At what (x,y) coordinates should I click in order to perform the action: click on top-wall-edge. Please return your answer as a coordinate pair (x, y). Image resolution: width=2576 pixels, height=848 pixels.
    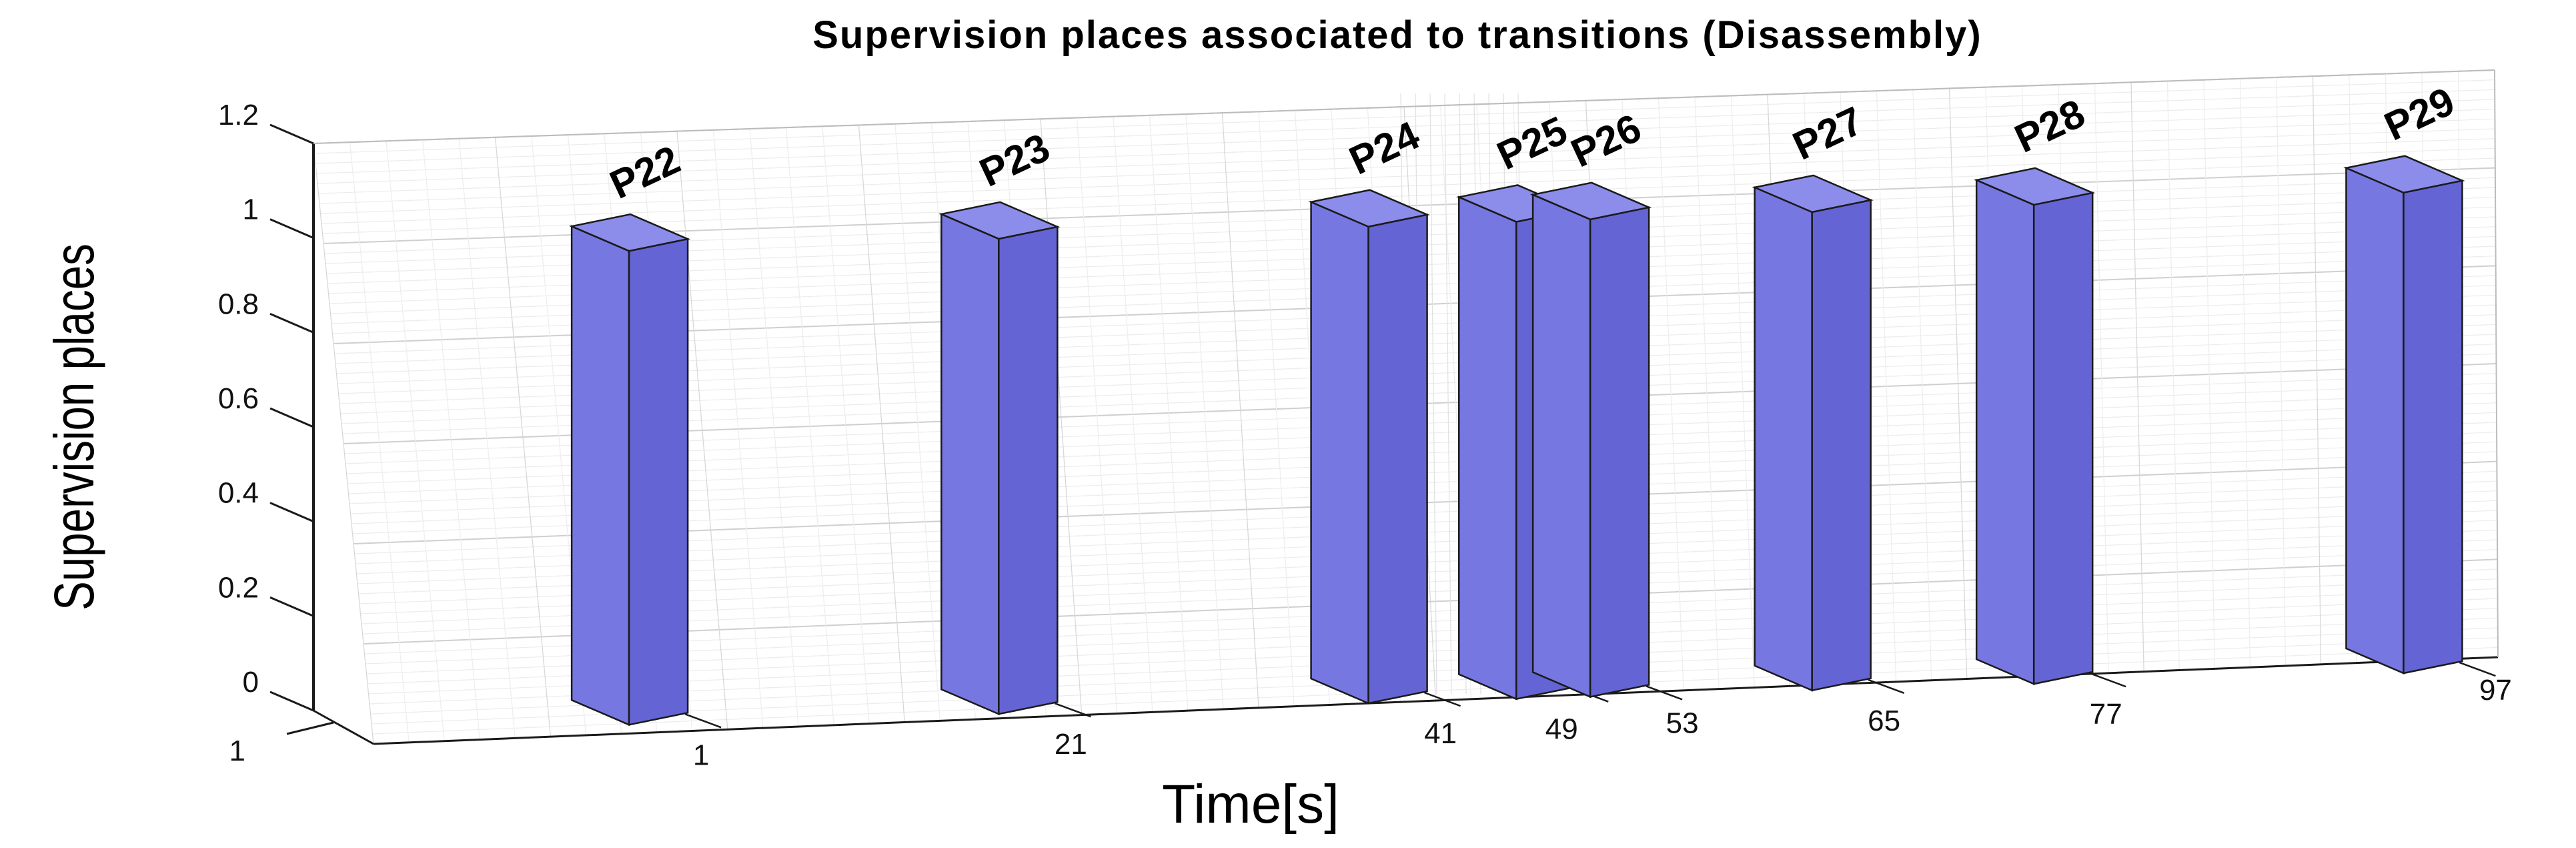
    Looking at the image, I should click on (1404, 106).